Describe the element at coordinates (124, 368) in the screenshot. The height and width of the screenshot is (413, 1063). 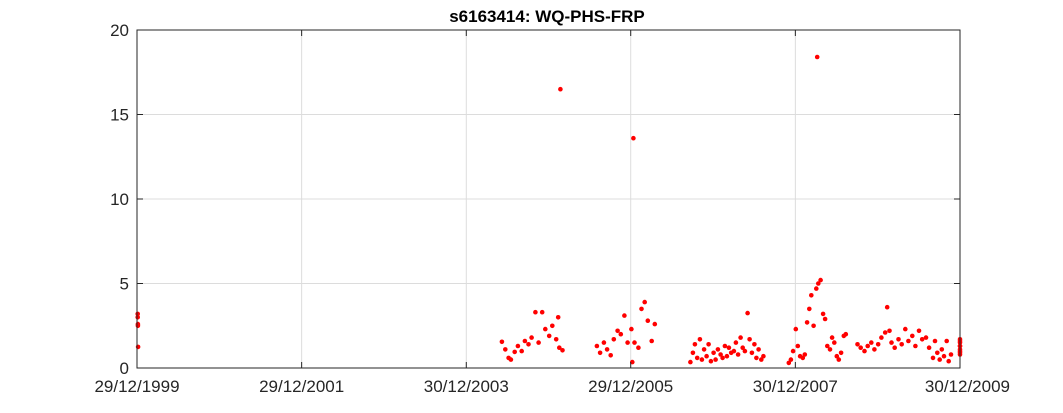
I see `y-tick-label: 0` at that location.